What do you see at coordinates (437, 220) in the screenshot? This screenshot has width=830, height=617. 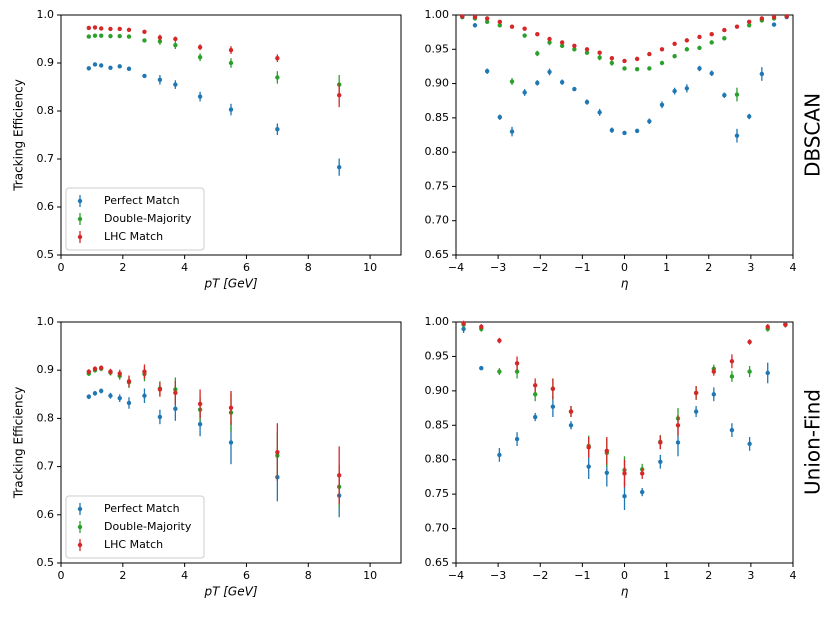 I see `y-tick-label: 0.70` at bounding box center [437, 220].